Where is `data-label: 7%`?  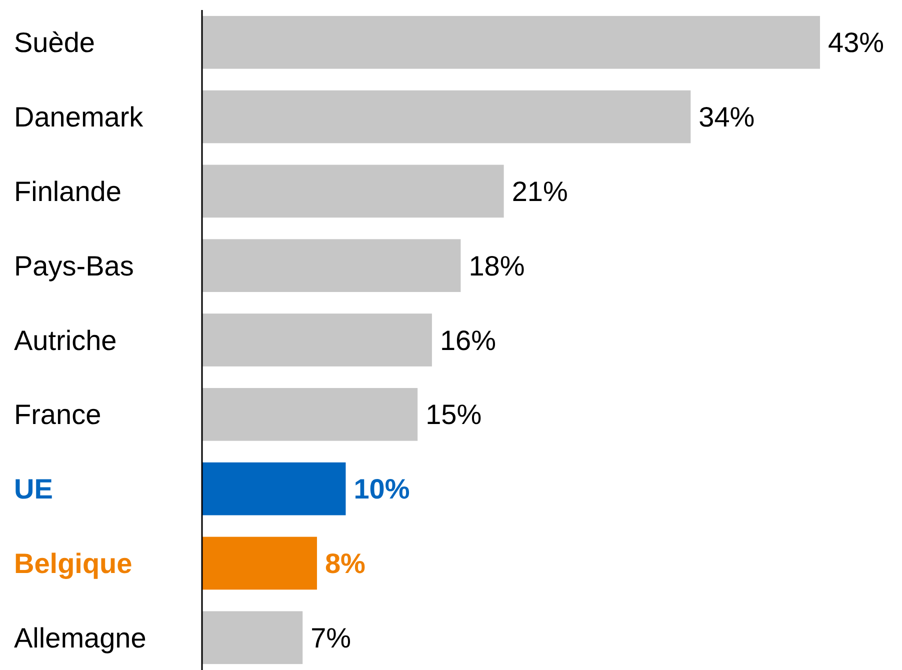
data-label: 7% is located at coordinates (331, 638).